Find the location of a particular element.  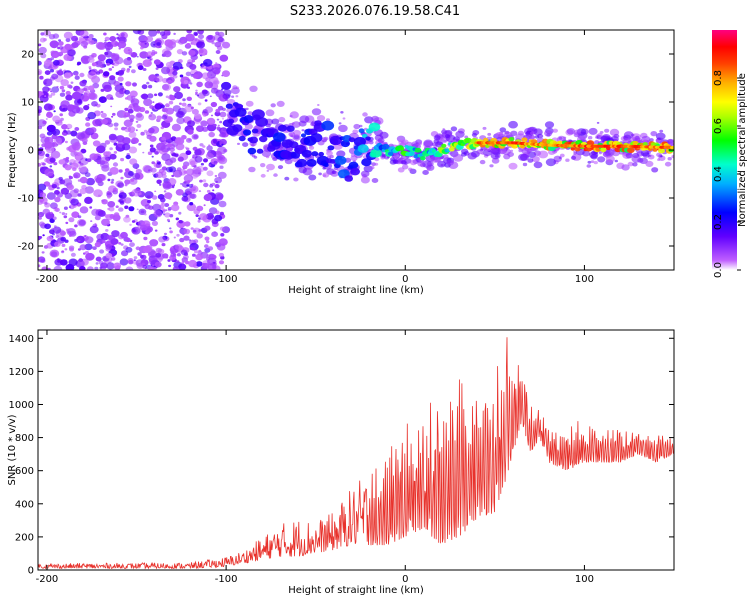

y-tick-label: 200 is located at coordinates (24, 537).